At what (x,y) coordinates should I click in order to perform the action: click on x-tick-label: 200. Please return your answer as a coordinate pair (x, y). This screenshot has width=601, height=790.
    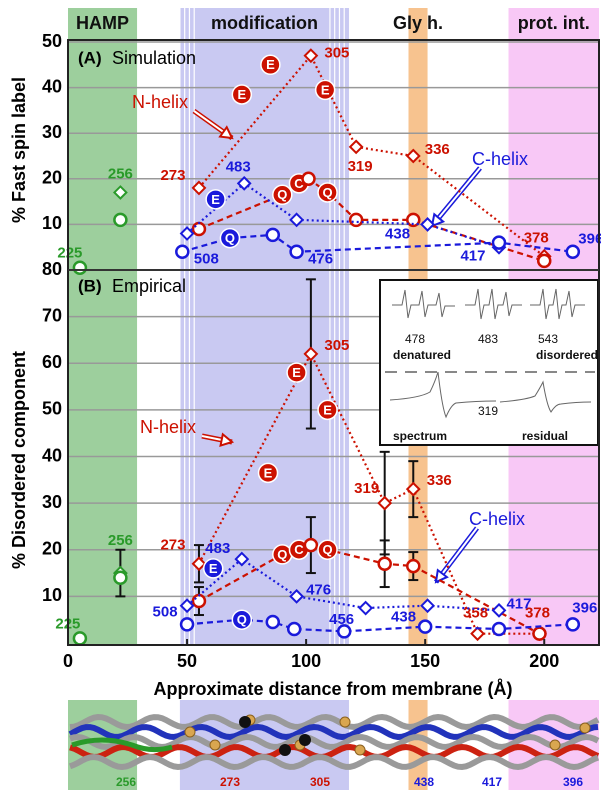
    Looking at the image, I should click on (544, 661).